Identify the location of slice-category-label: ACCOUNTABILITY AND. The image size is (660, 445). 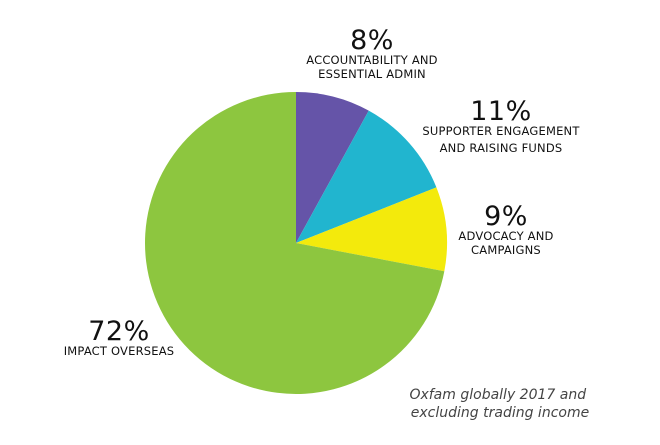
(372, 60).